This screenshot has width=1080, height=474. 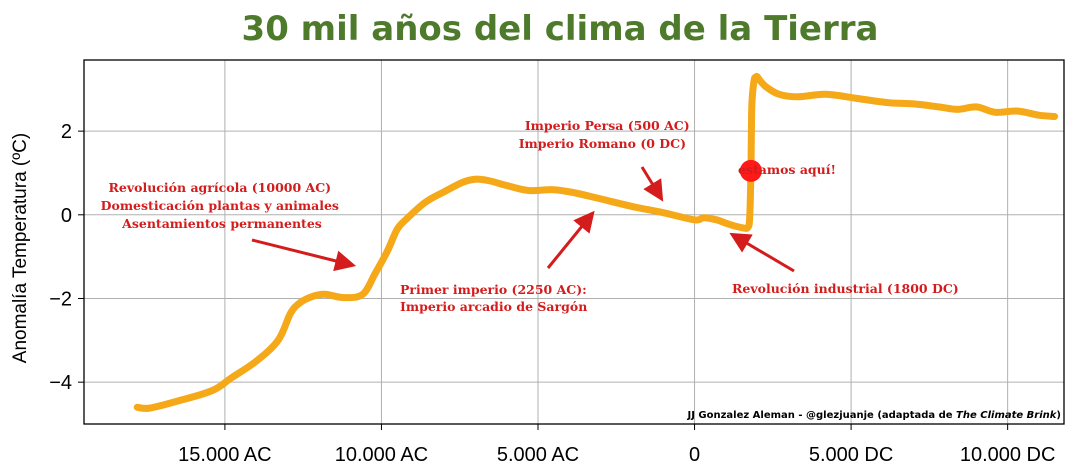 I want to click on now-marker-label: estamos aquí!, so click(x=787, y=169).